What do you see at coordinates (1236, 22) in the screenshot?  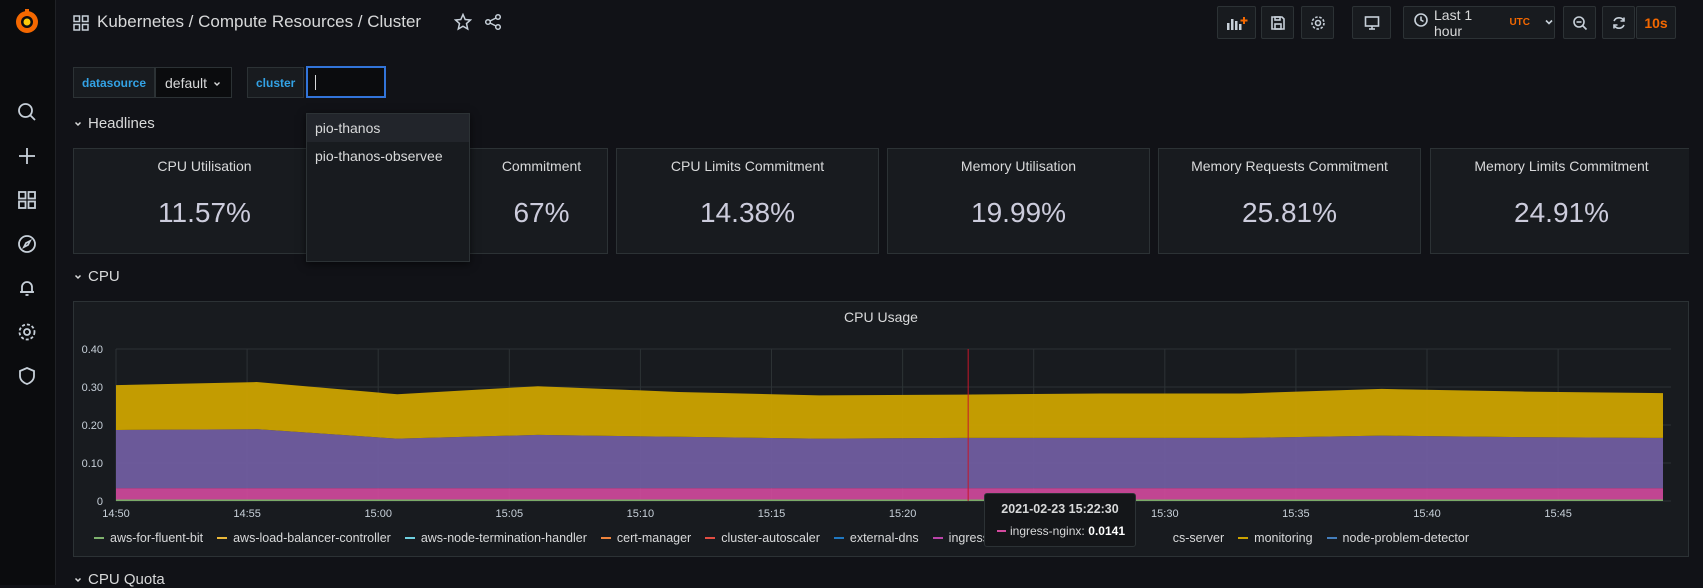 I see `add-panel-button` at bounding box center [1236, 22].